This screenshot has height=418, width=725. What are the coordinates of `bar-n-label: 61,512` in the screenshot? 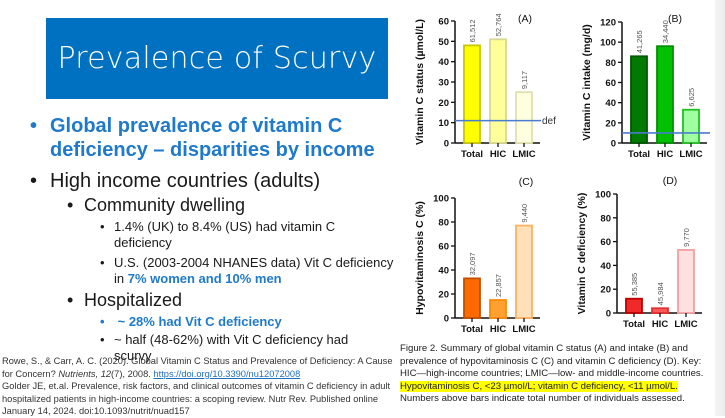 It's located at (472, 30).